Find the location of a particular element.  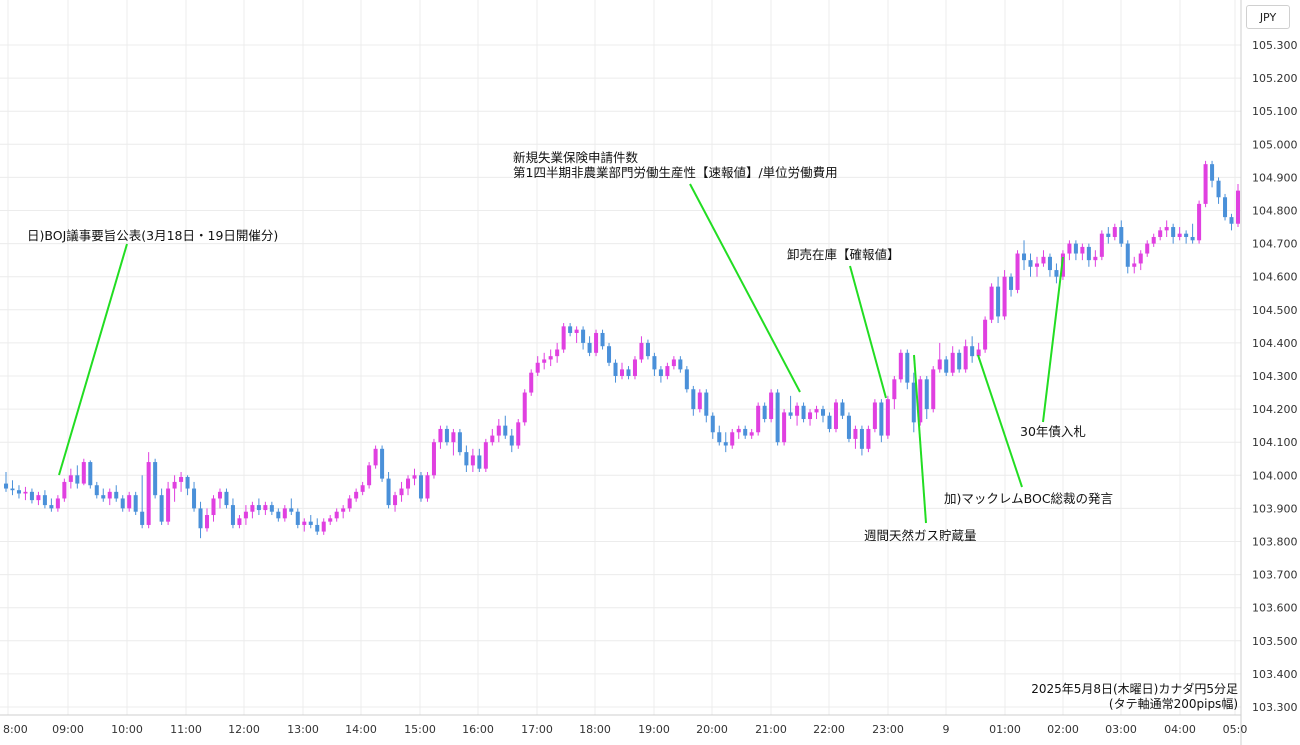

x-tick-label: 23:00 is located at coordinates (888, 729).